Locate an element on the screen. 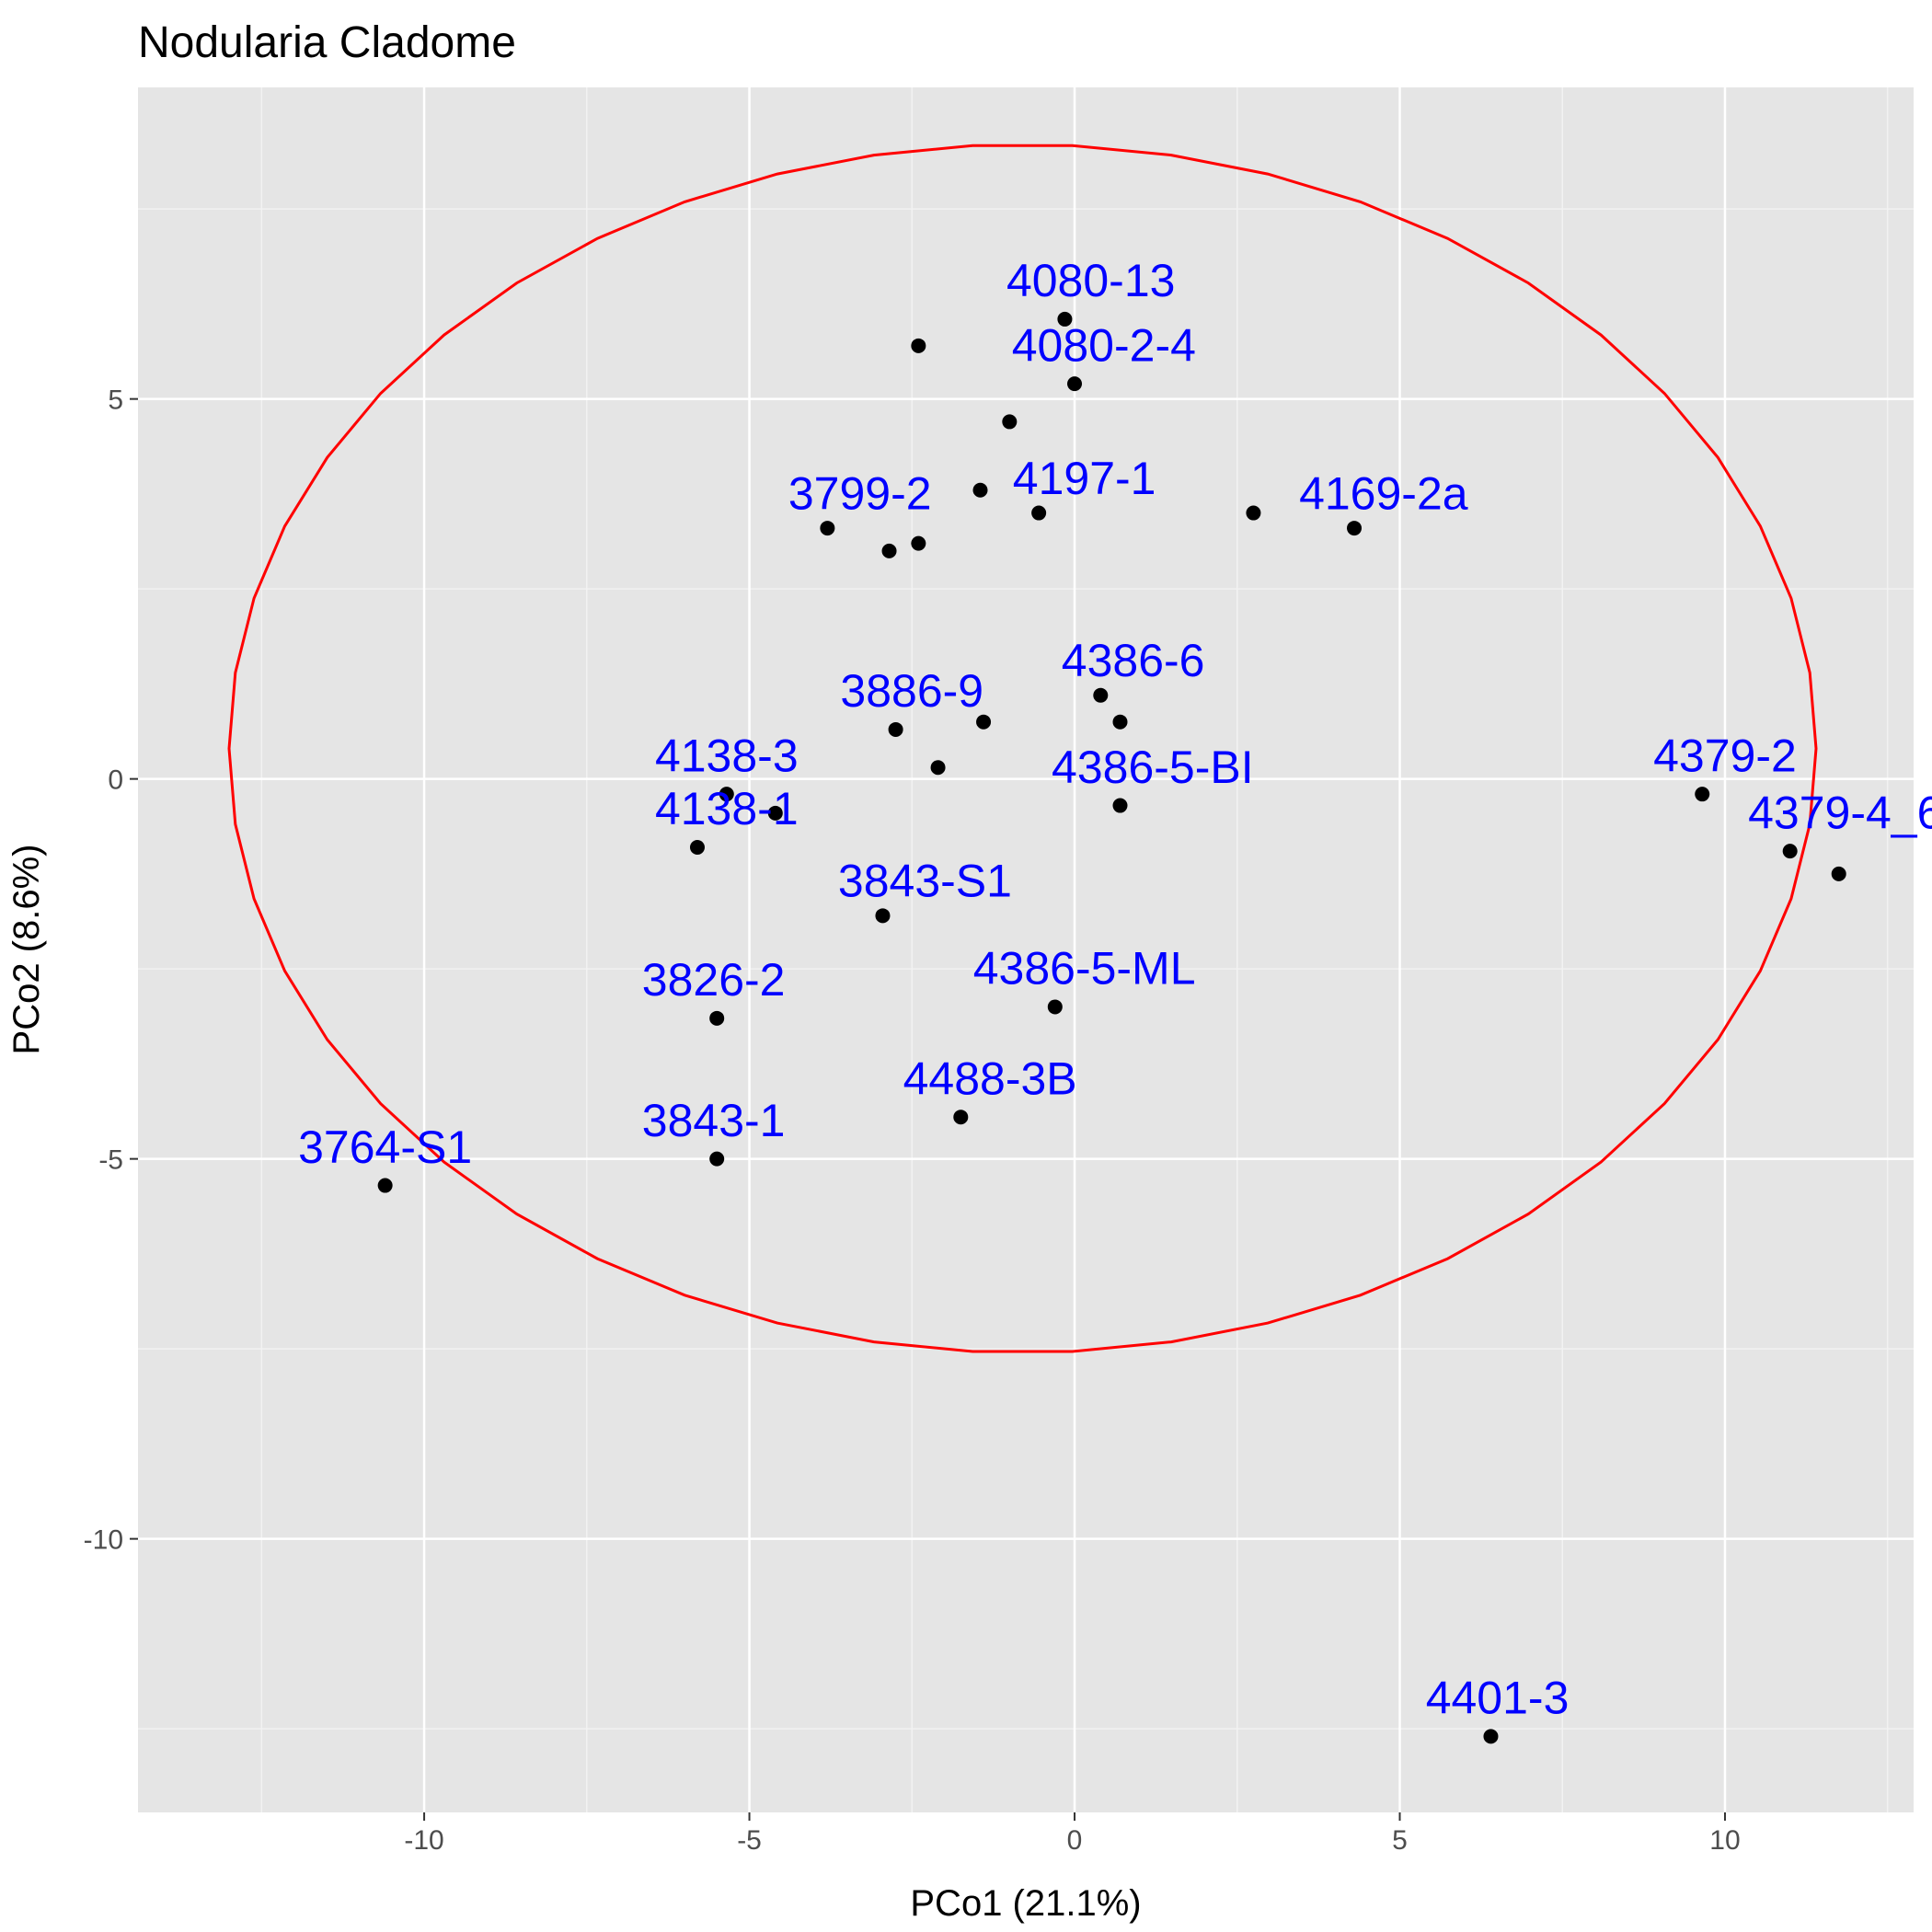  point-label: 4386-6 is located at coordinates (1133, 660).